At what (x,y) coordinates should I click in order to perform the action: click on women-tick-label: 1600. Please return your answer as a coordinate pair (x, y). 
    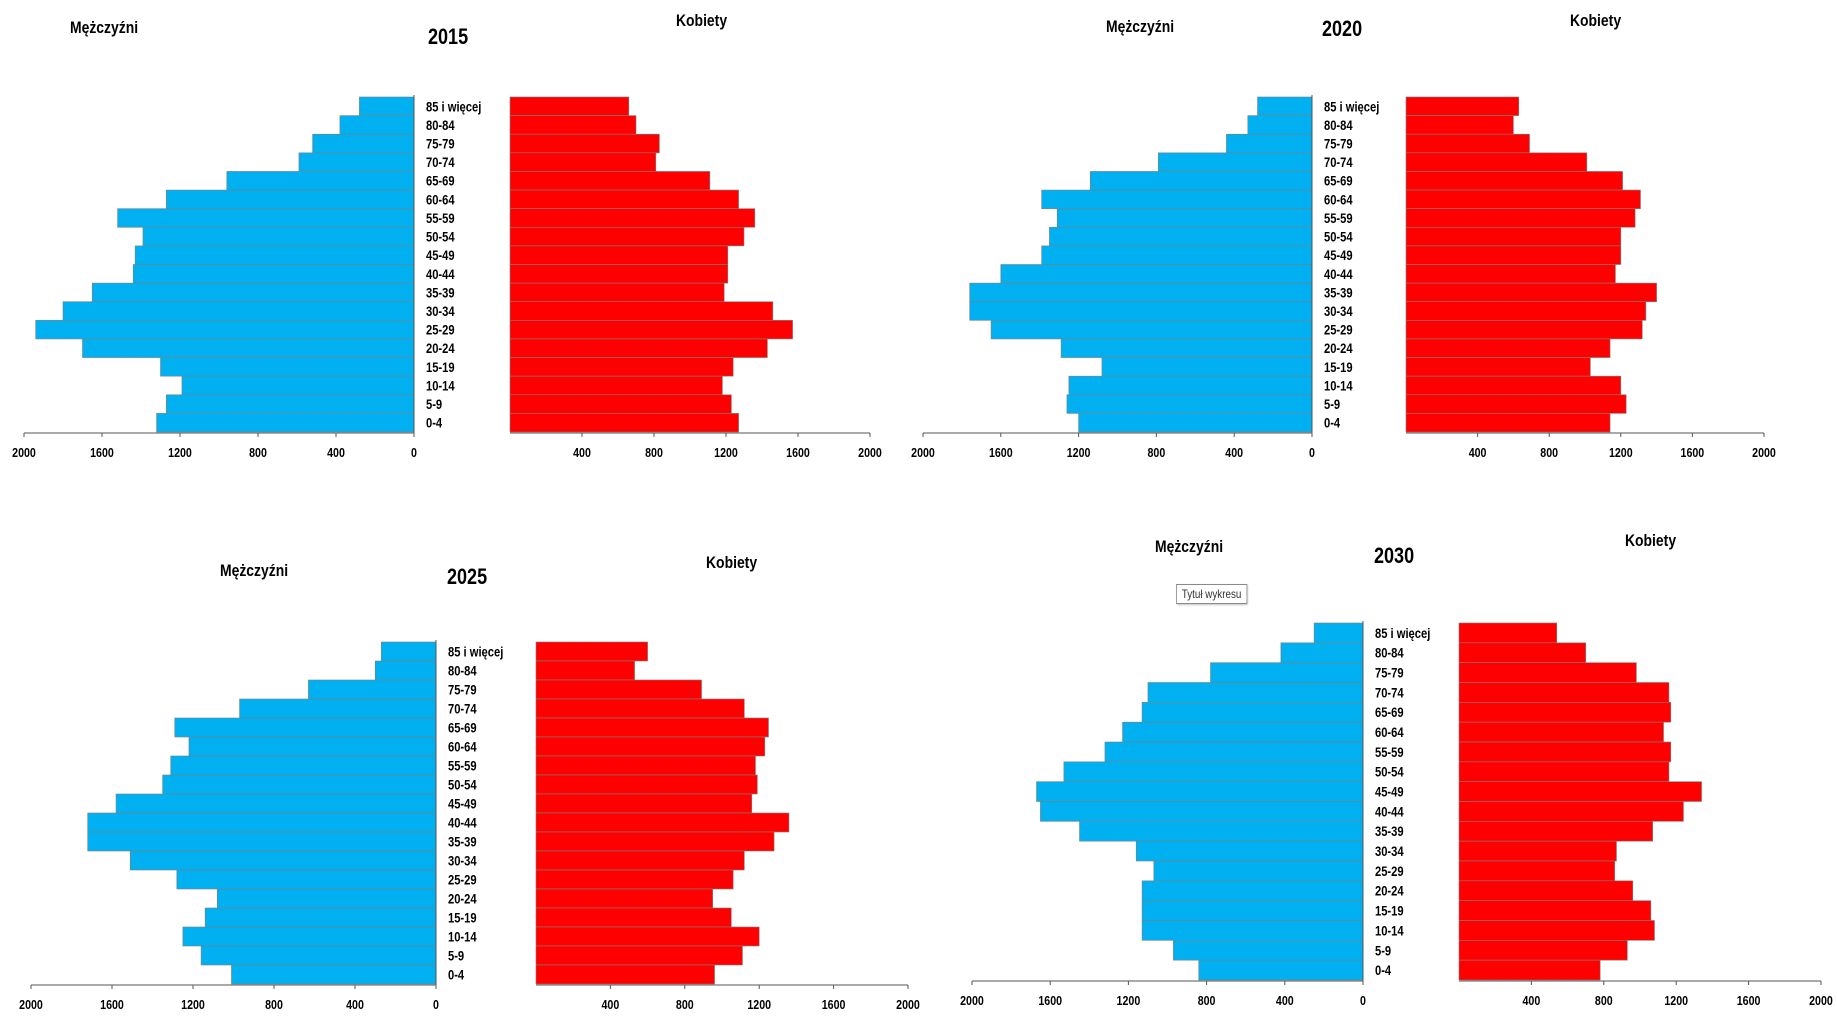
    Looking at the image, I should click on (798, 452).